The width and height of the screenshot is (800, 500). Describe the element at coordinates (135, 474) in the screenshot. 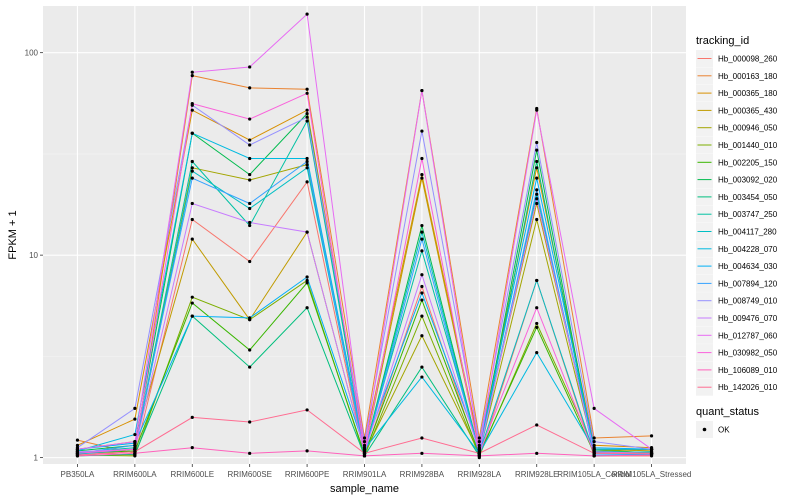

I see `x-tick-label: RRIM600LA` at that location.